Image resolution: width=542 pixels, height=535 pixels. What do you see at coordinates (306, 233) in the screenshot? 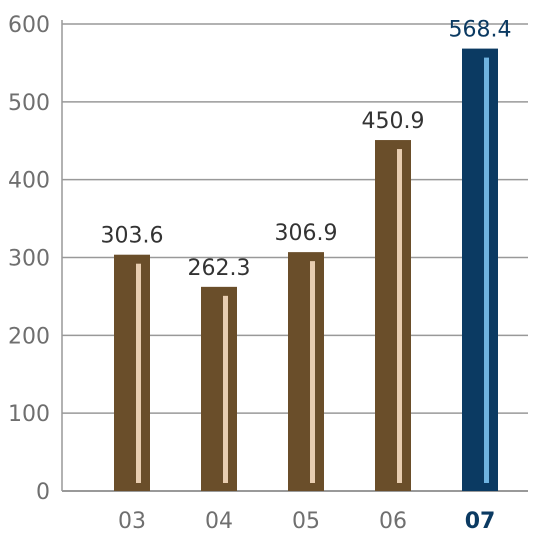
I see `value-label-05: 306.9` at bounding box center [306, 233].